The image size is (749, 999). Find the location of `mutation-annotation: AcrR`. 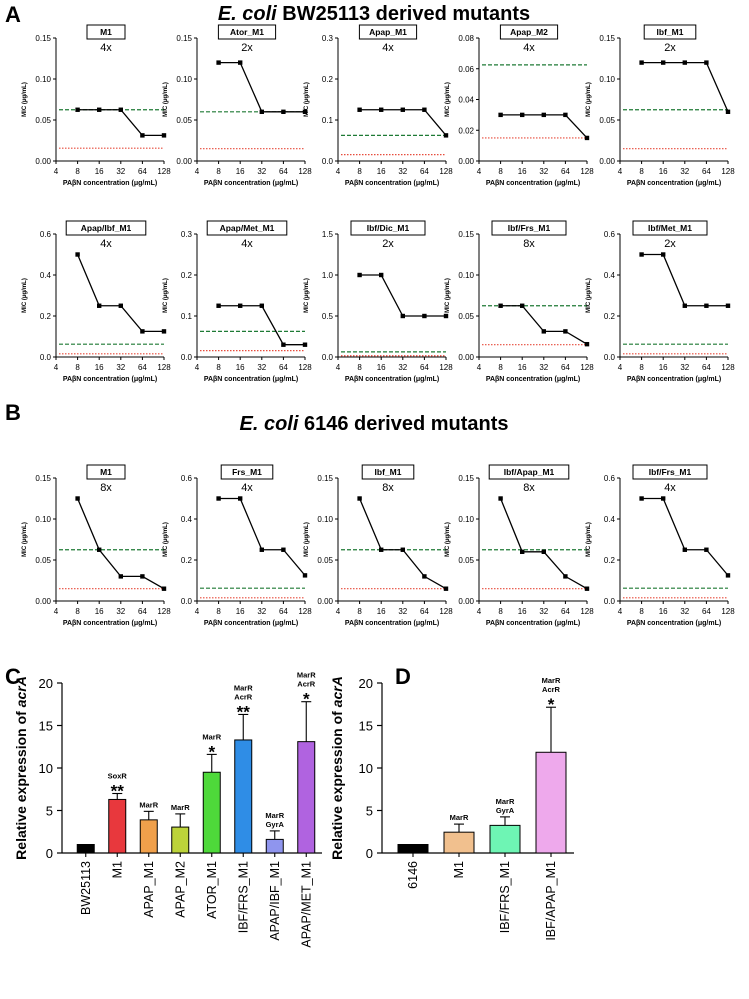

mutation-annotation: AcrR is located at coordinates (306, 684).